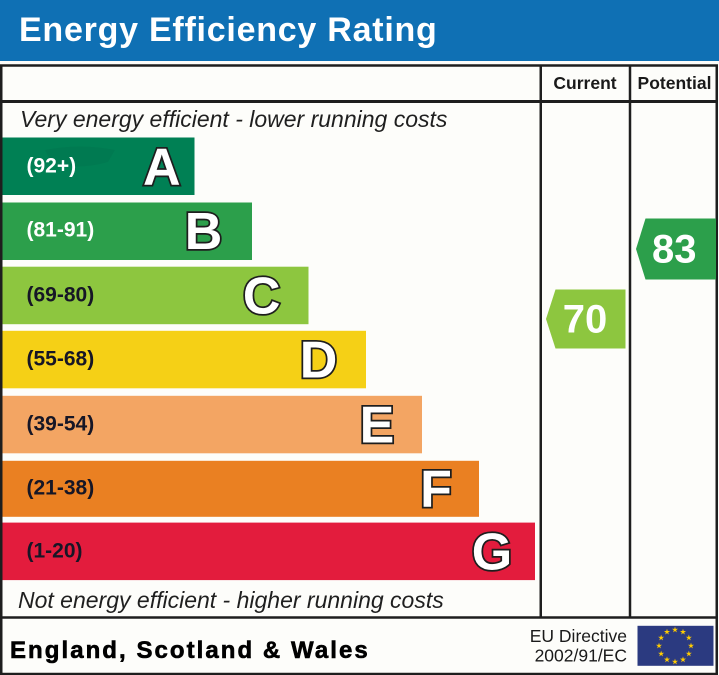  Describe the element at coordinates (55, 550) in the screenshot. I see `svg-text: (1-20)` at that location.